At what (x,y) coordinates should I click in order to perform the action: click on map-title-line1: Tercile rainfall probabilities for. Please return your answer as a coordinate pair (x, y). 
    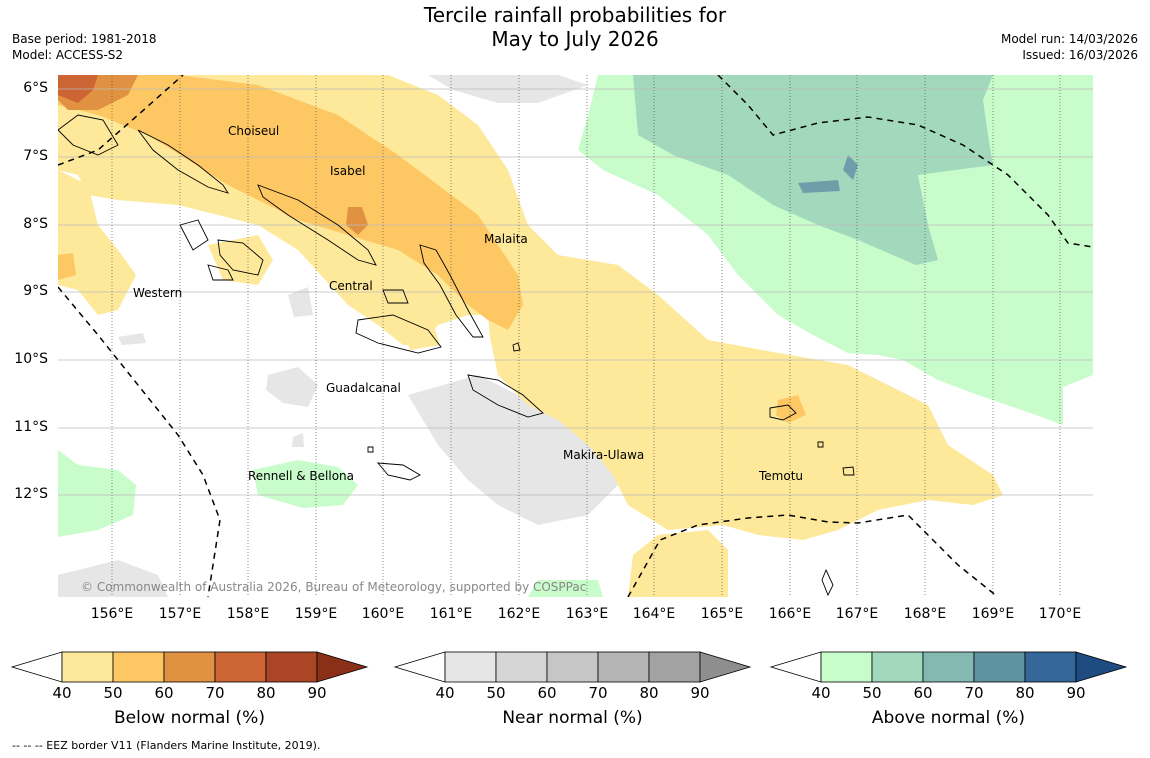
    Looking at the image, I should click on (575, 15).